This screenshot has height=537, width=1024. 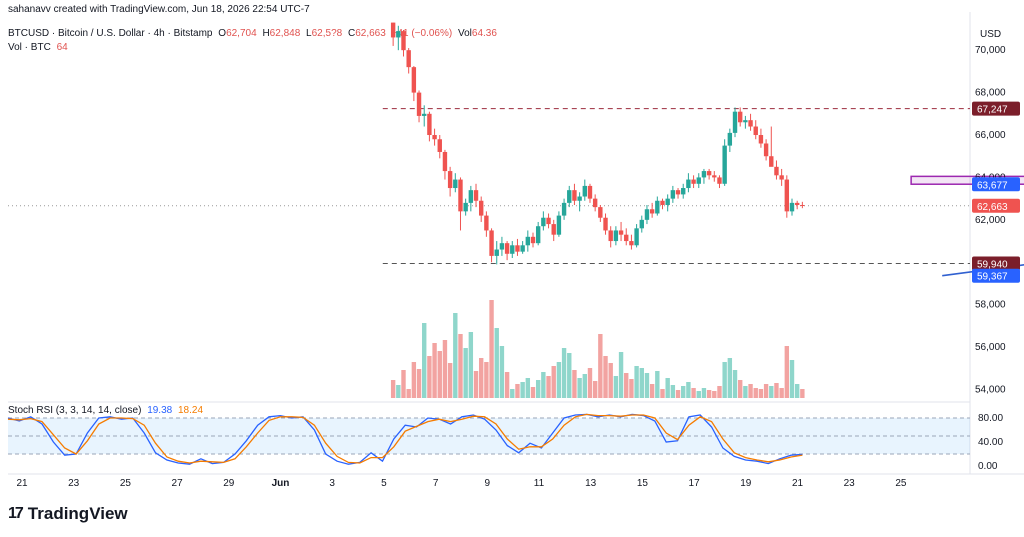 What do you see at coordinates (16, 513) in the screenshot?
I see `tradingview-logo-icon: 17` at bounding box center [16, 513].